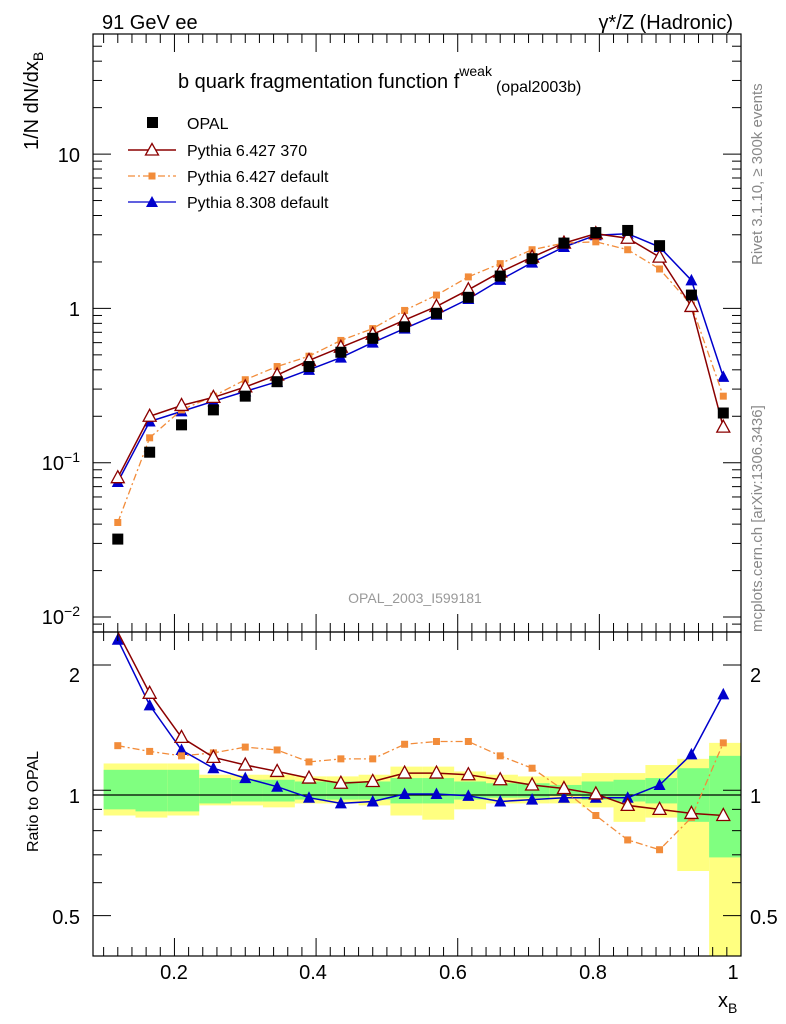 The image size is (786, 1024). I want to click on legend-label-opal: OPAL, so click(208, 124).